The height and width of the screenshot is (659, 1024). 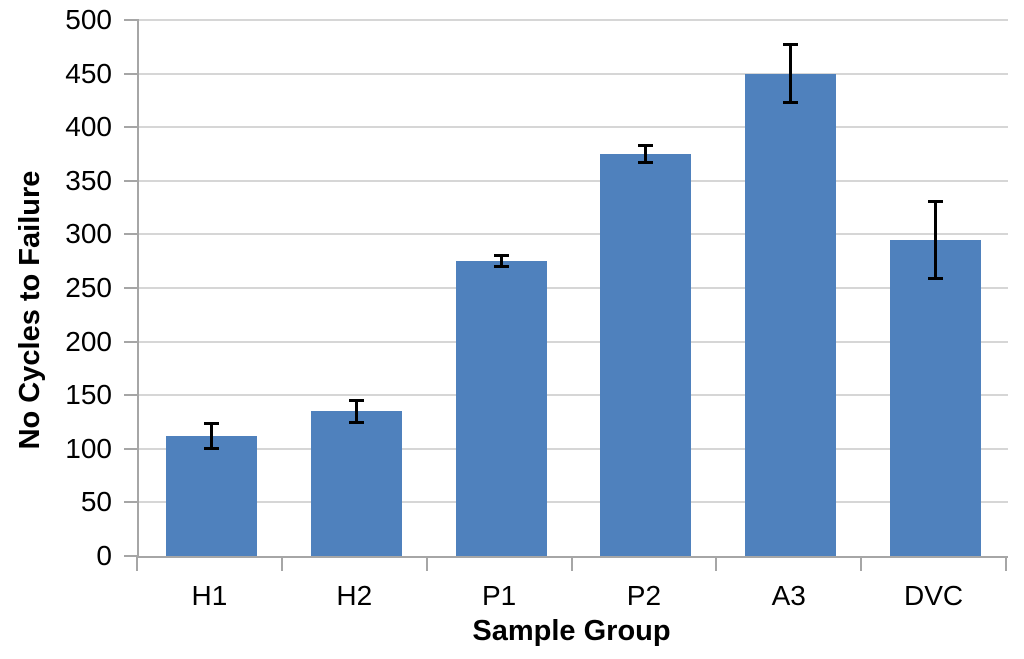 I want to click on y-tick-label: 500, so click(x=88, y=19).